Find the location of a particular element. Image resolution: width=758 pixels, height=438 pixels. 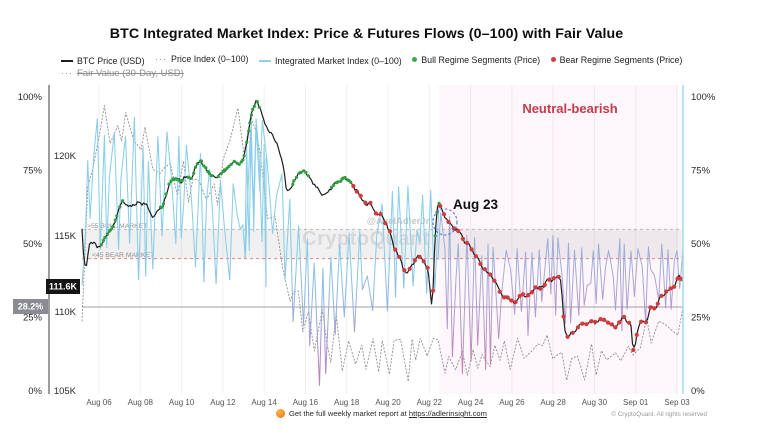

svg-text: 120K is located at coordinates (65, 156).